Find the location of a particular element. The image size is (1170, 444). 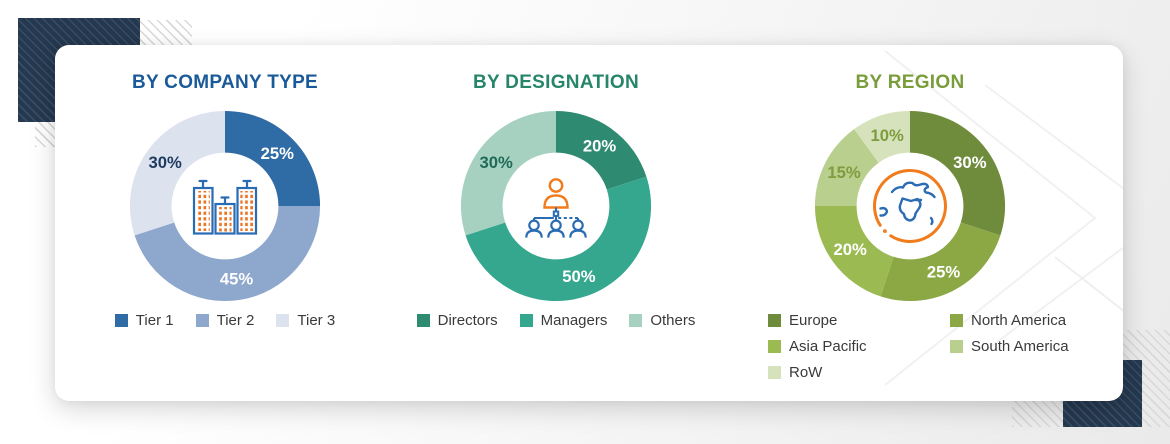

legend-item-south-america: South America is located at coordinates (1009, 346).